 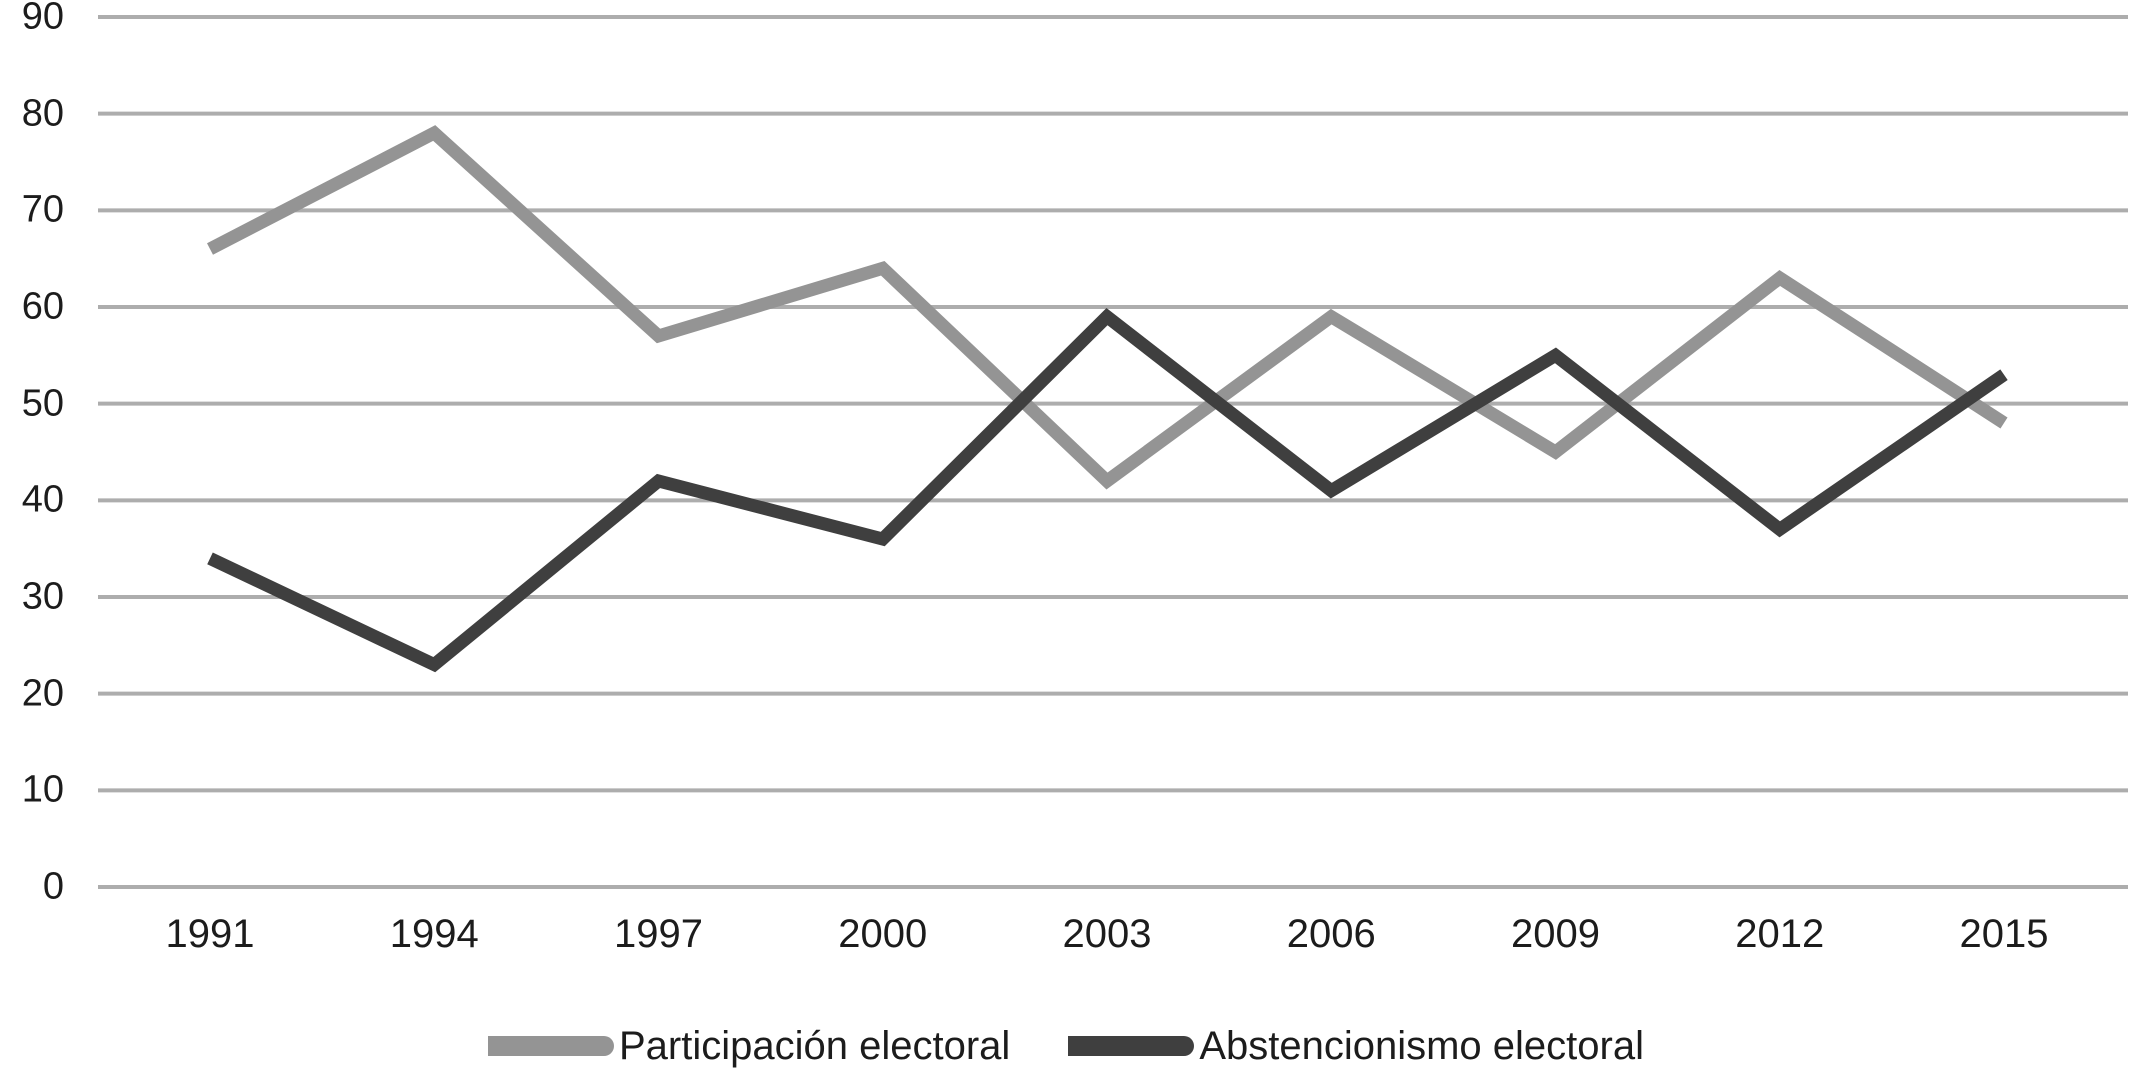 What do you see at coordinates (1131, 1046) in the screenshot?
I see `abstencionismo-line-swatch-icon` at bounding box center [1131, 1046].